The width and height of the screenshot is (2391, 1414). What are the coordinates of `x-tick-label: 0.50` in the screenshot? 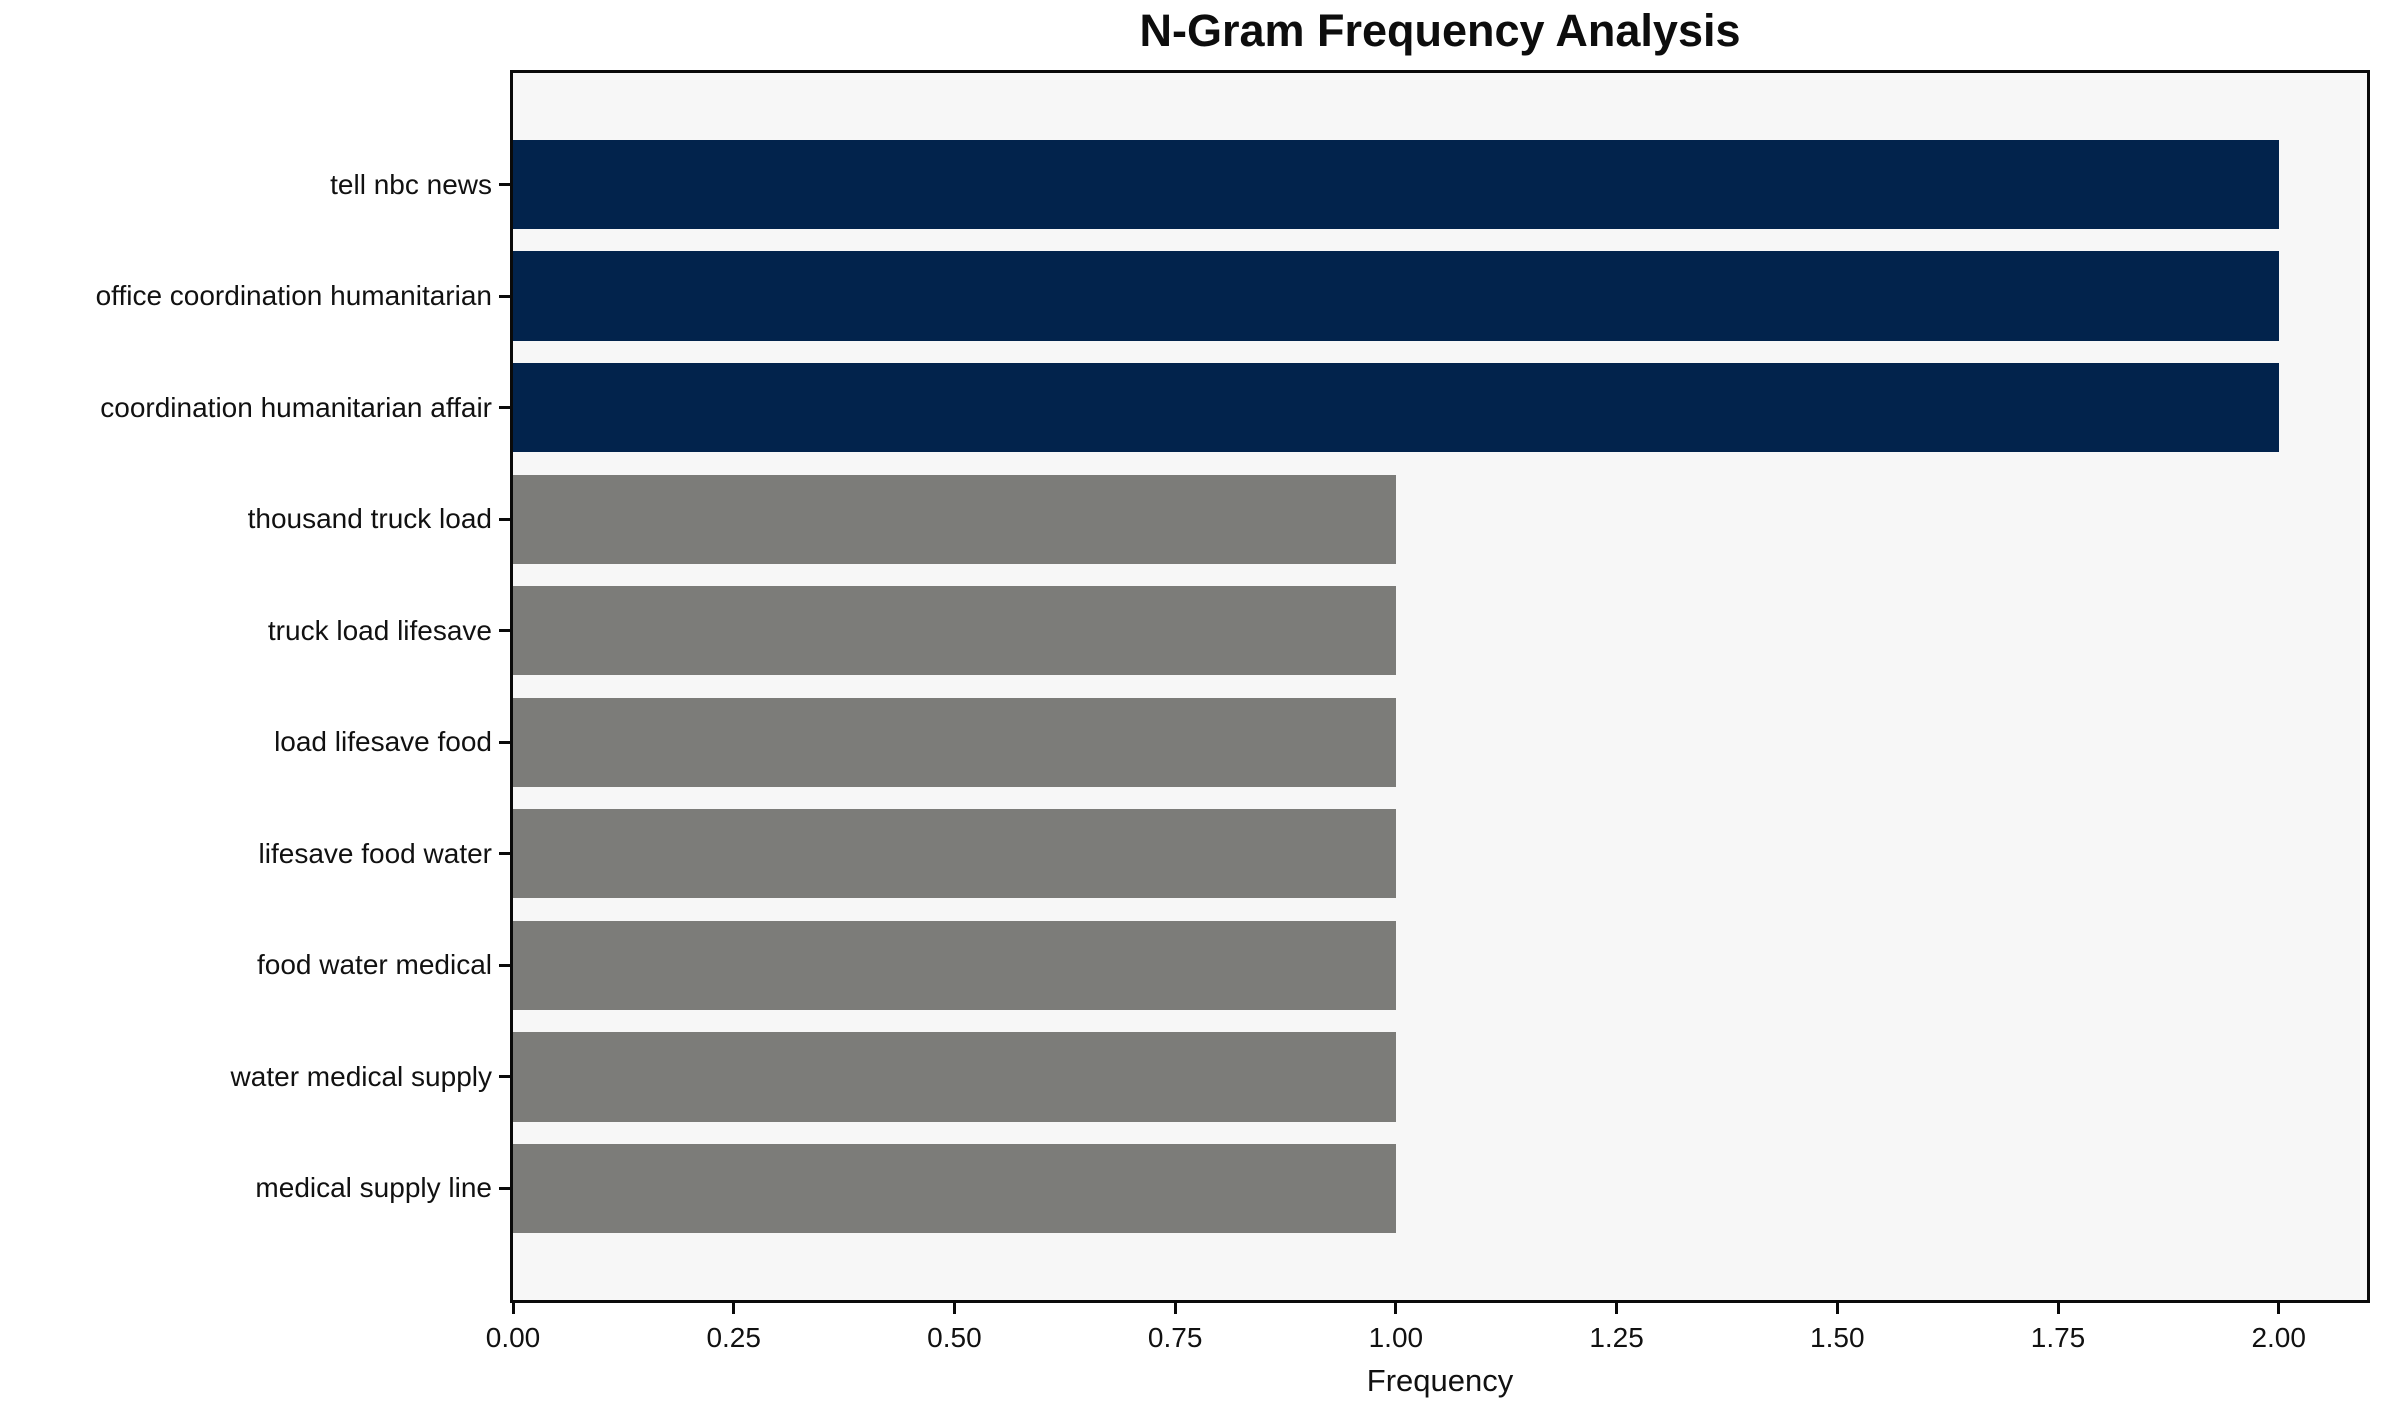 It's located at (954, 1337).